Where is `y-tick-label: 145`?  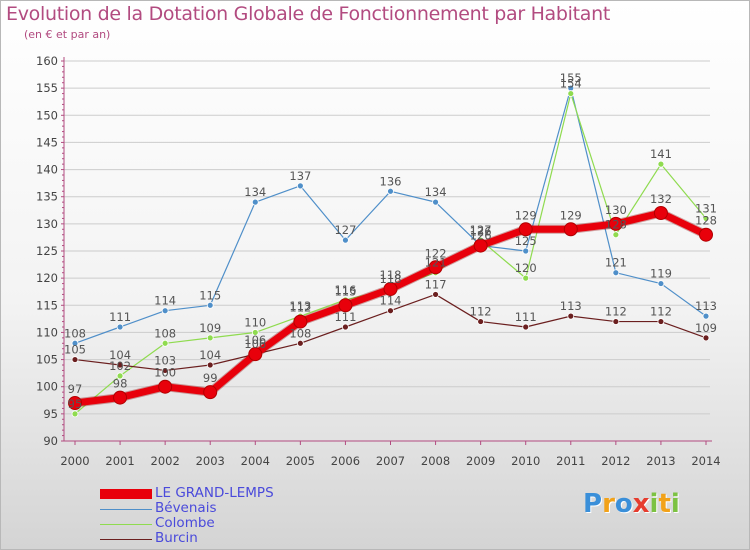 y-tick-label: 145 is located at coordinates (47, 142).